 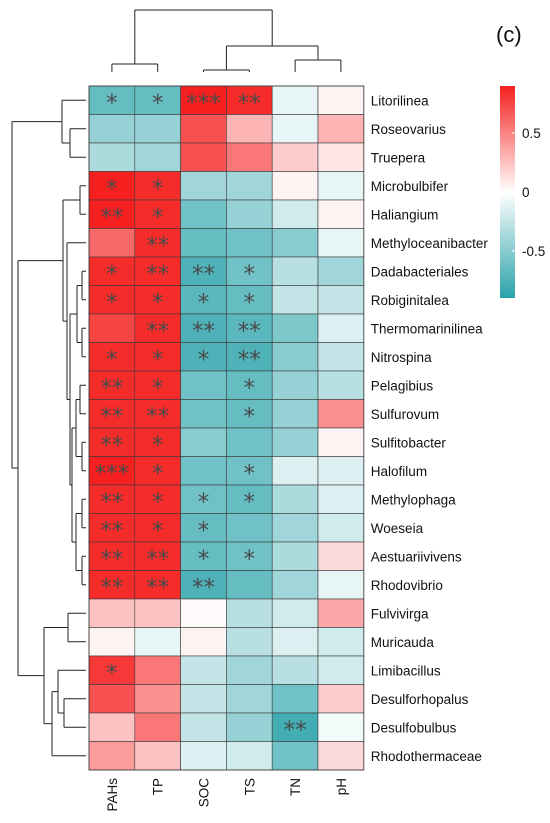 I want to click on heatmap-cell-haliangium-ts, so click(x=249, y=214).